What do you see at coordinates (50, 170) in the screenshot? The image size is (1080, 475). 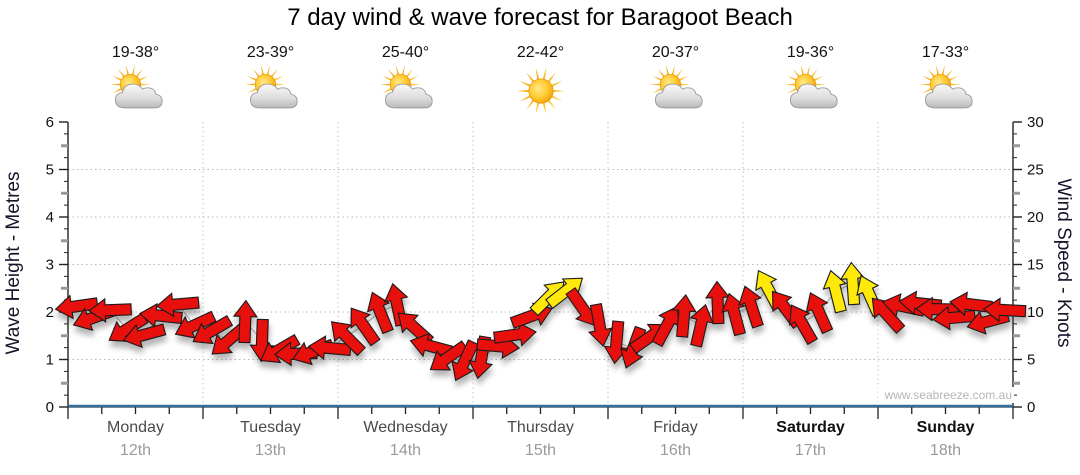 I see `left-tick-label: 5` at bounding box center [50, 170].